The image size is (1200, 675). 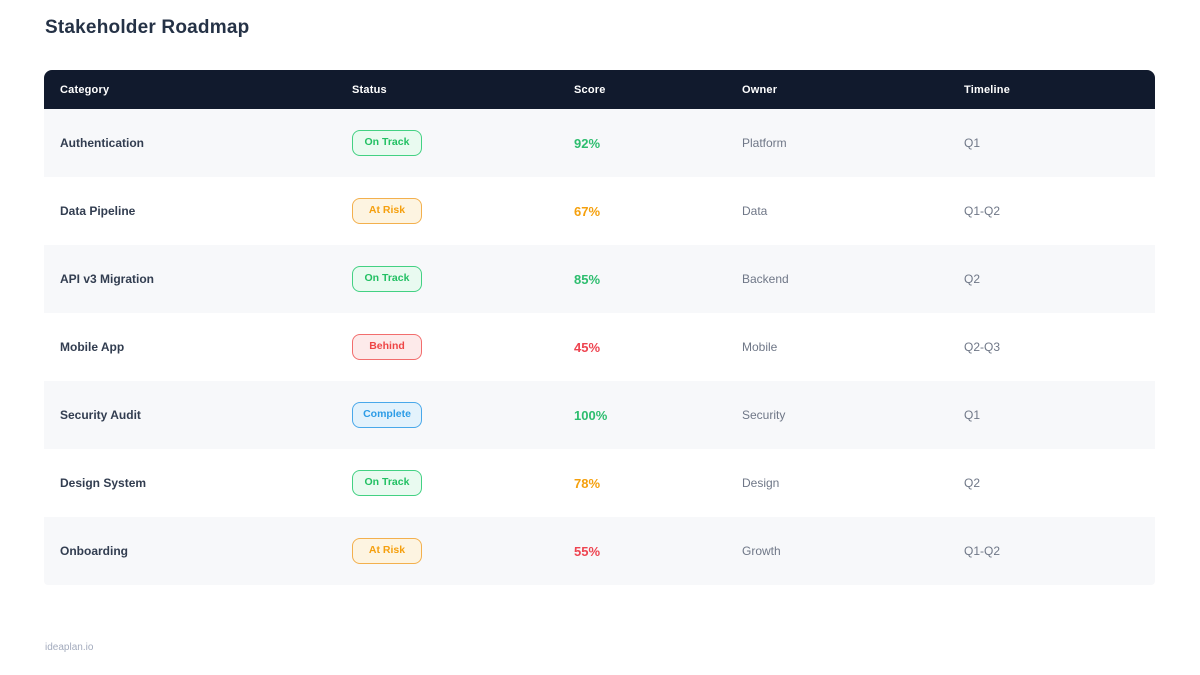 I want to click on status-cell: Behind, so click(x=447, y=347).